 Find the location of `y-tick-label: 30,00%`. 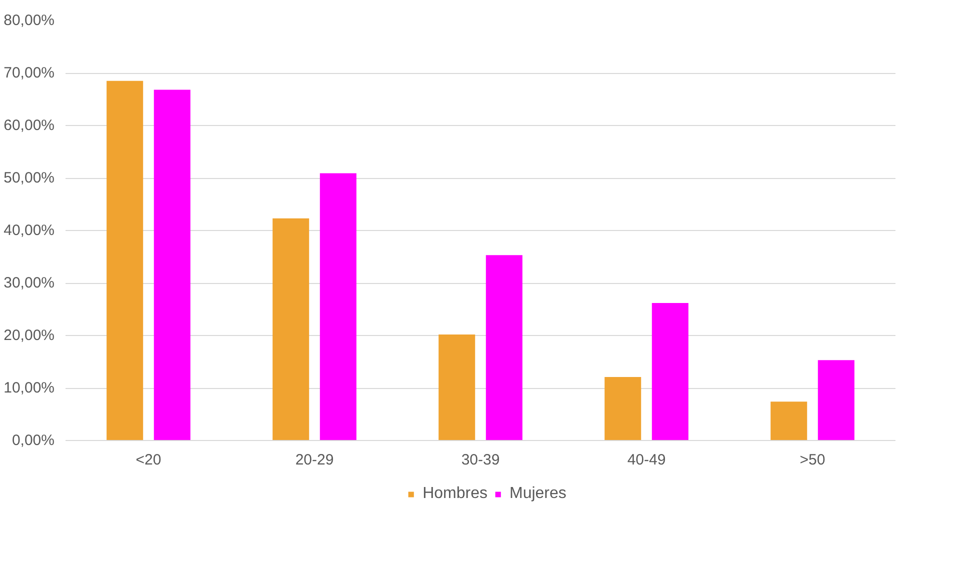

y-tick-label: 30,00% is located at coordinates (29, 283).